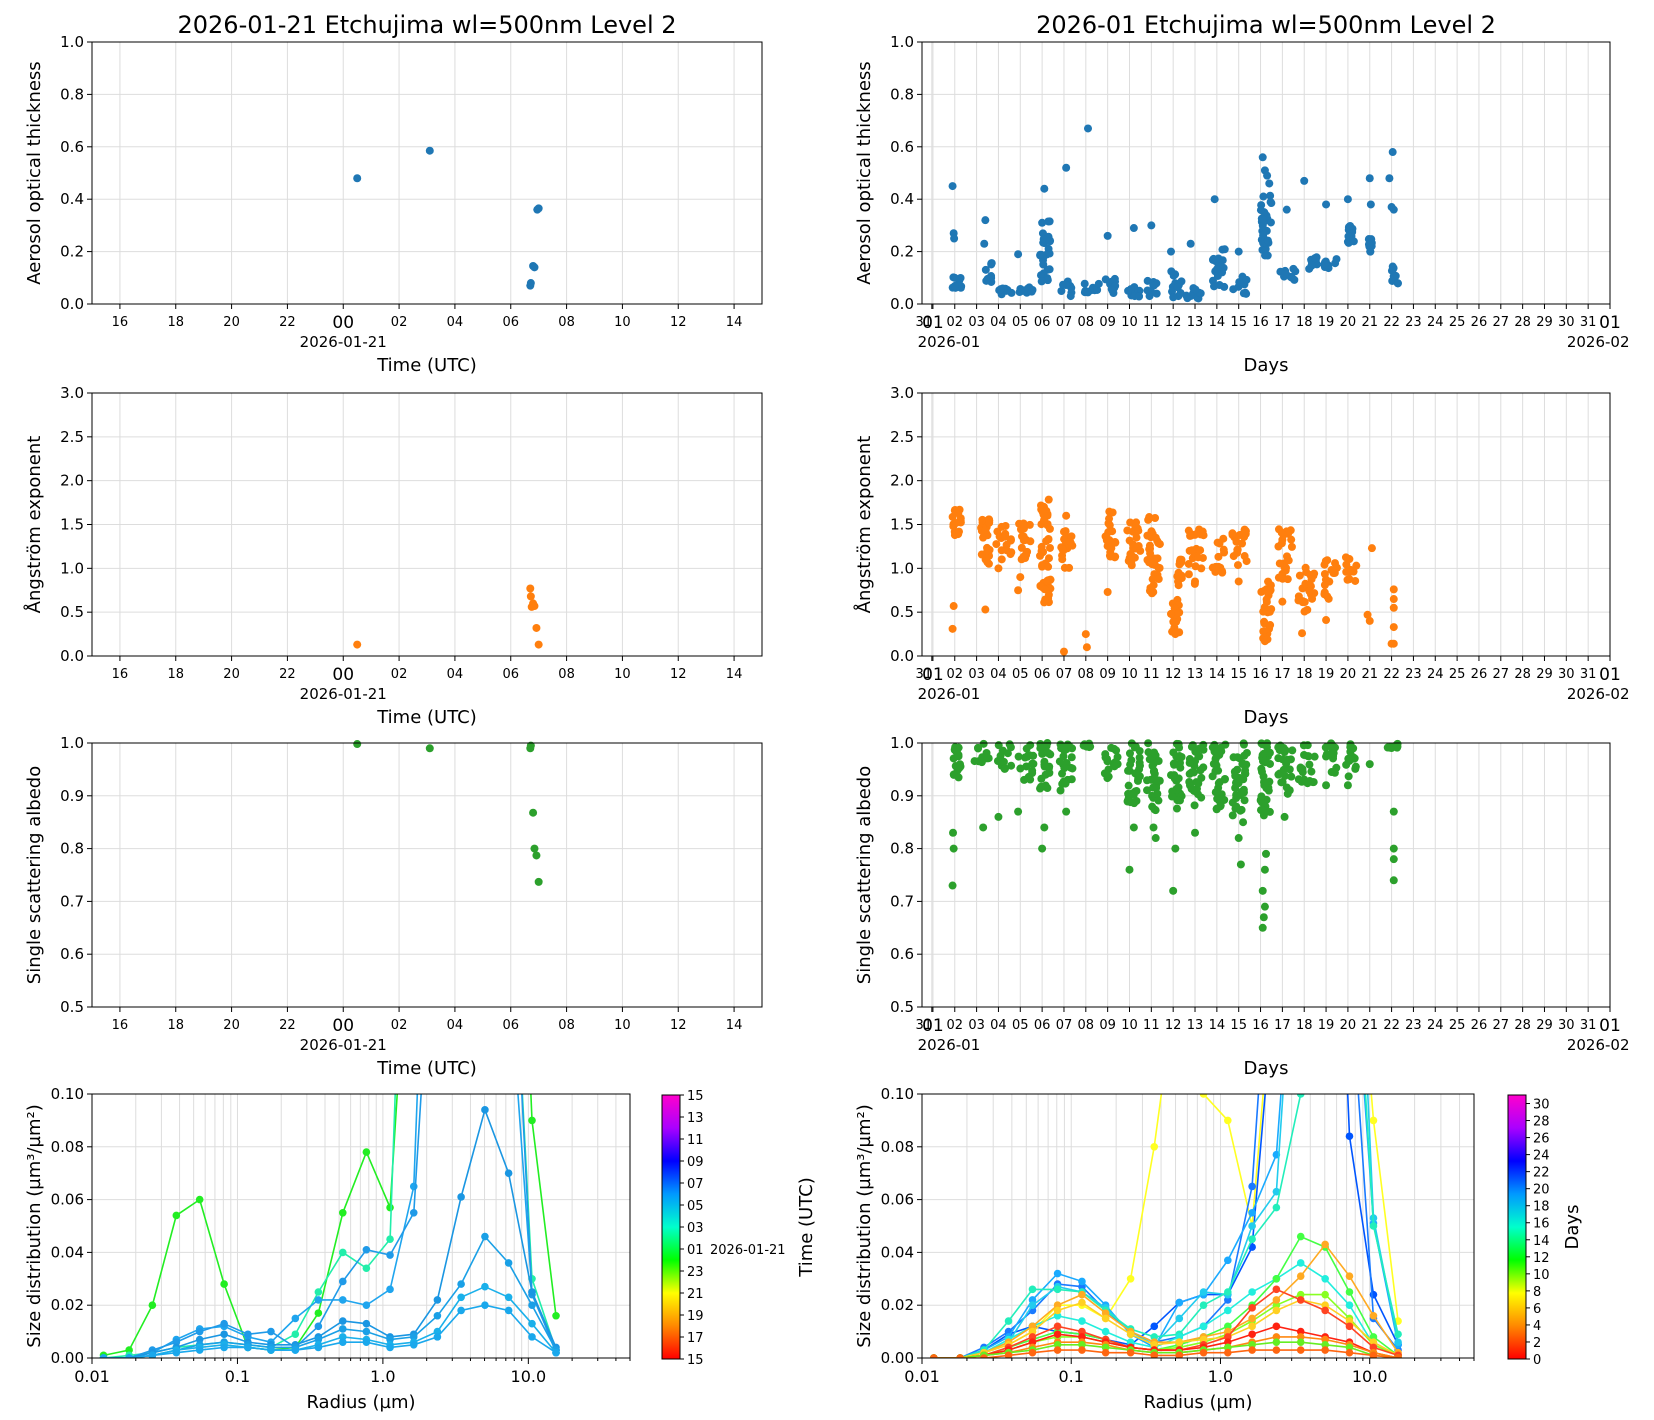 The image size is (1654, 1420). I want to click on colorbar-date-label: 2026-01-21, so click(748, 1250).